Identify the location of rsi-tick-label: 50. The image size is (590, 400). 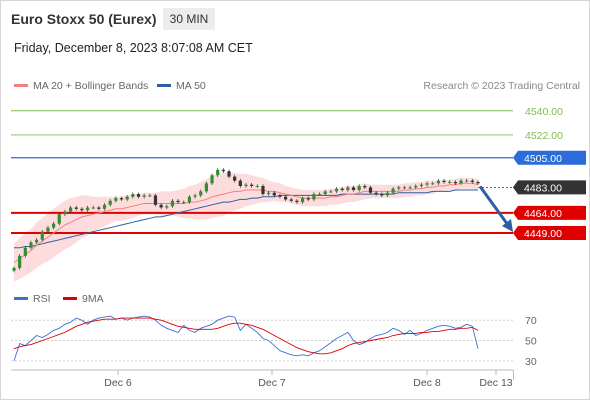
(531, 342).